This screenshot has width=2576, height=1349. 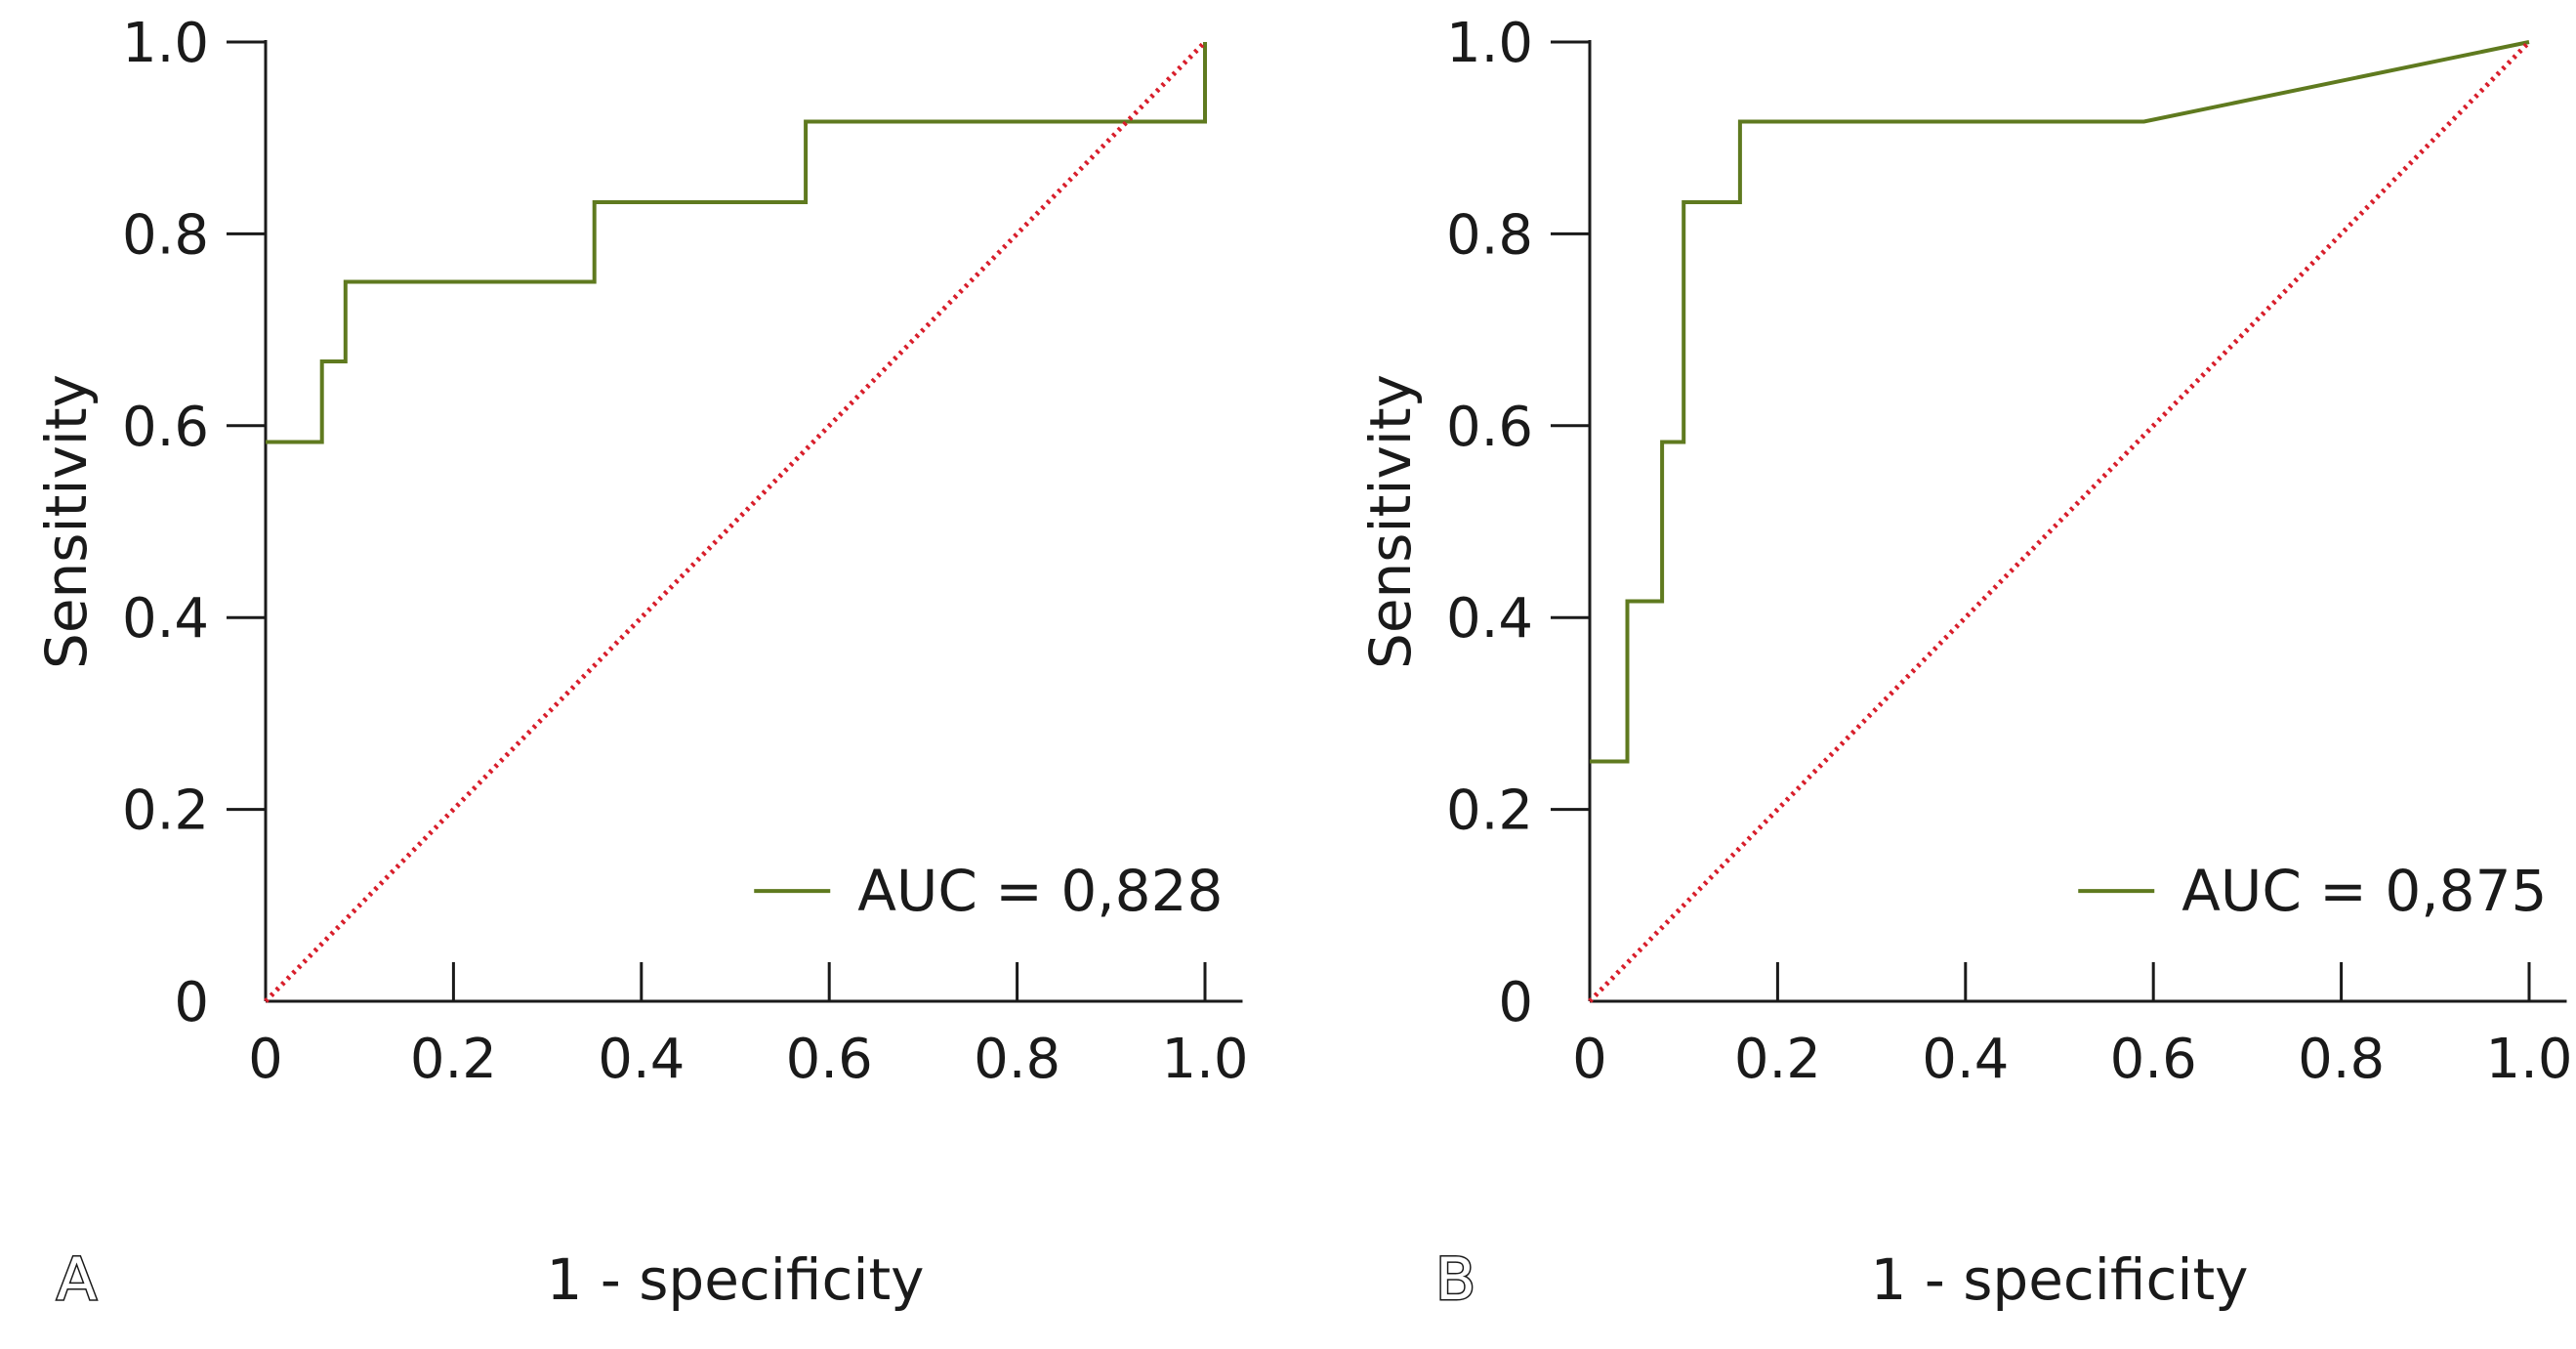 I want to click on roc-curve, so click(x=736, y=243).